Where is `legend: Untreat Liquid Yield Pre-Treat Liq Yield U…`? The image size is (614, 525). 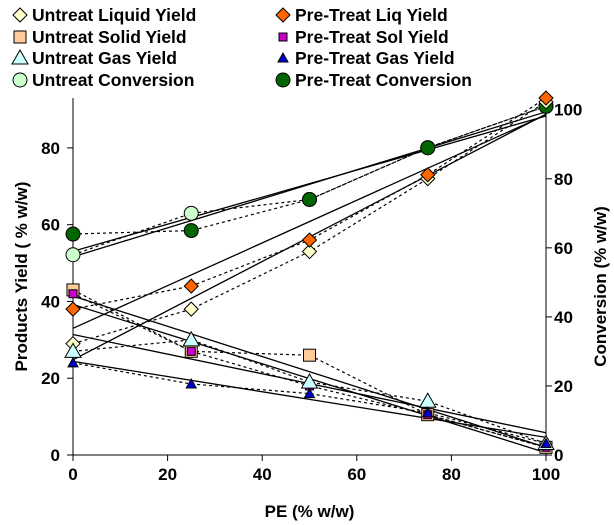
legend: Untreat Liquid Yield Pre-Treat Liq Yield U… is located at coordinates (241, 47).